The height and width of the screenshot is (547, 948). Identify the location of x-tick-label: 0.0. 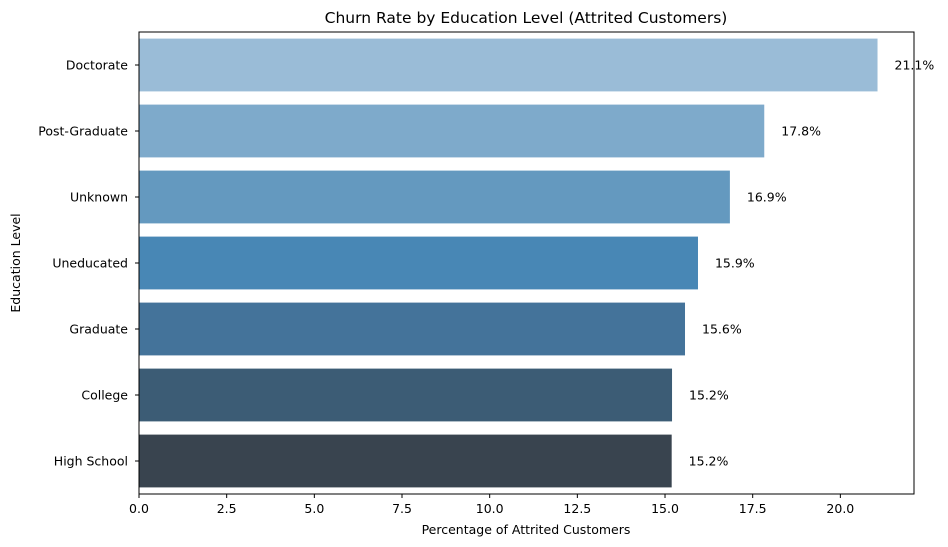
(139, 508).